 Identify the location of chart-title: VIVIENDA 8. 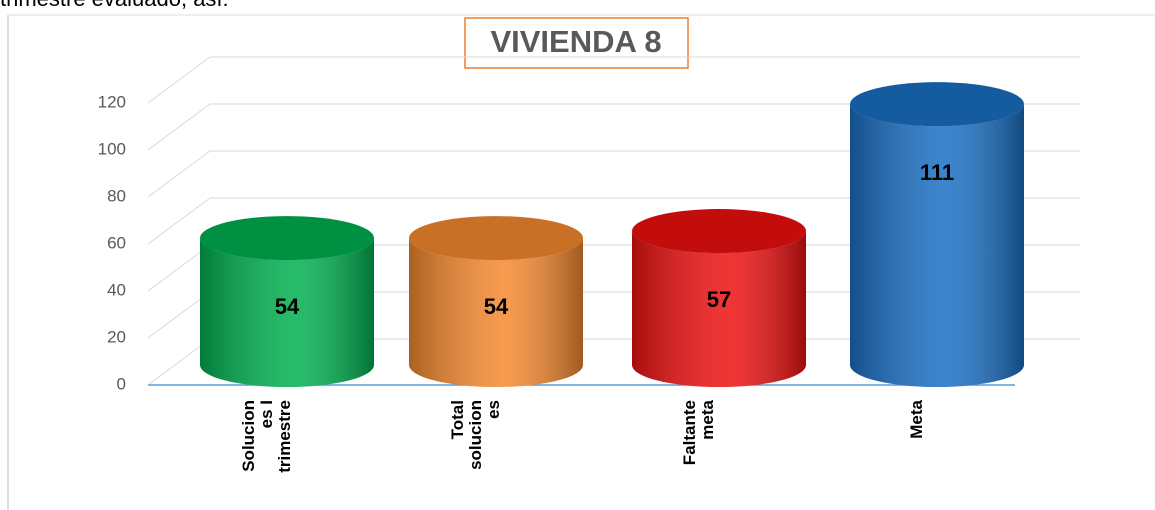
(575, 41).